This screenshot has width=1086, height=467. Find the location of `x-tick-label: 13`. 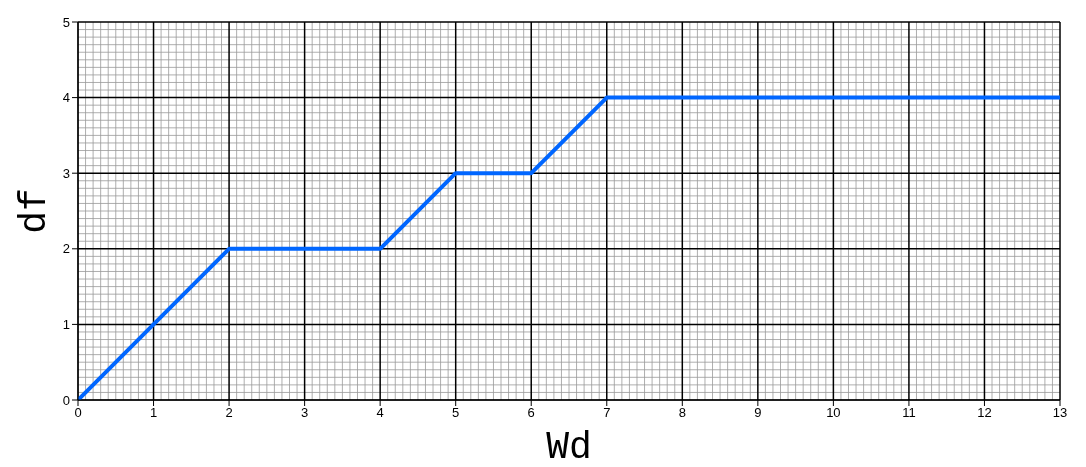

x-tick-label: 13 is located at coordinates (1060, 413).